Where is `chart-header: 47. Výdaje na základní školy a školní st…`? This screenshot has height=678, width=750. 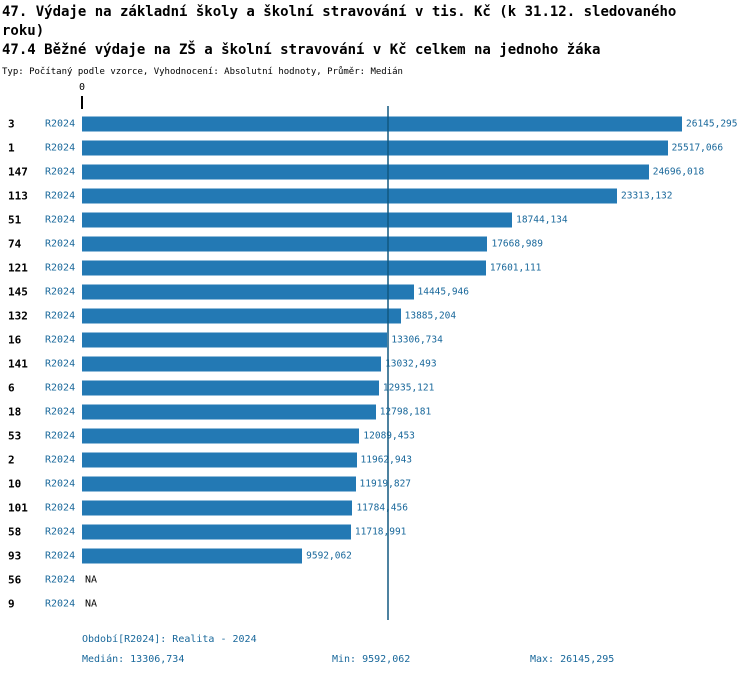 chart-header: 47. Výdaje na základní školy a školní st… is located at coordinates (375, 40).